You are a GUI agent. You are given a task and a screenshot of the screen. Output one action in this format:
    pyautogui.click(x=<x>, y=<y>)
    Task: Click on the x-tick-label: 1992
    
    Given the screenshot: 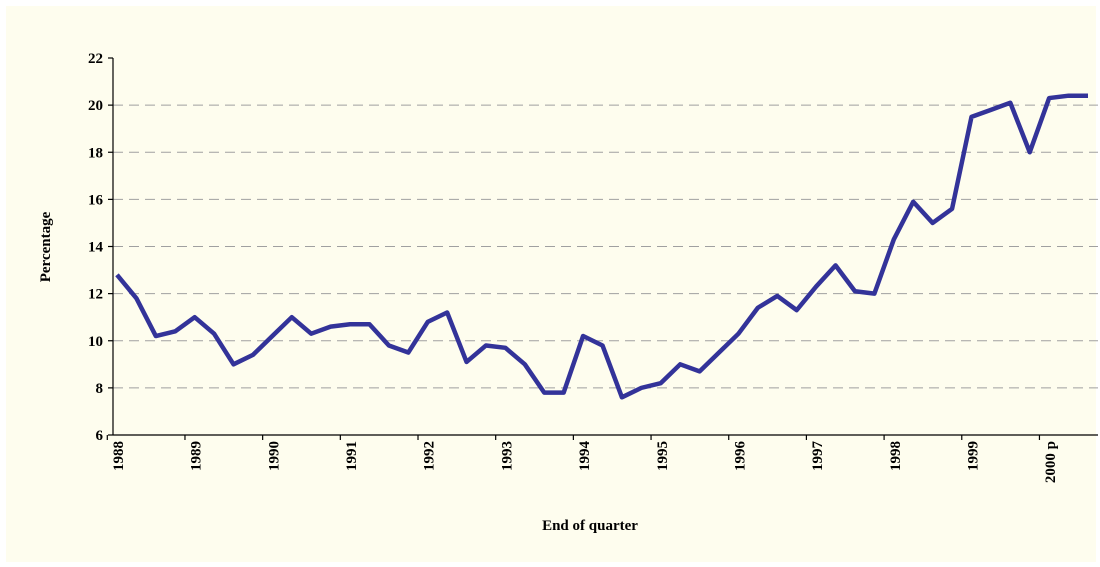 What is the action you would take?
    pyautogui.click(x=430, y=456)
    